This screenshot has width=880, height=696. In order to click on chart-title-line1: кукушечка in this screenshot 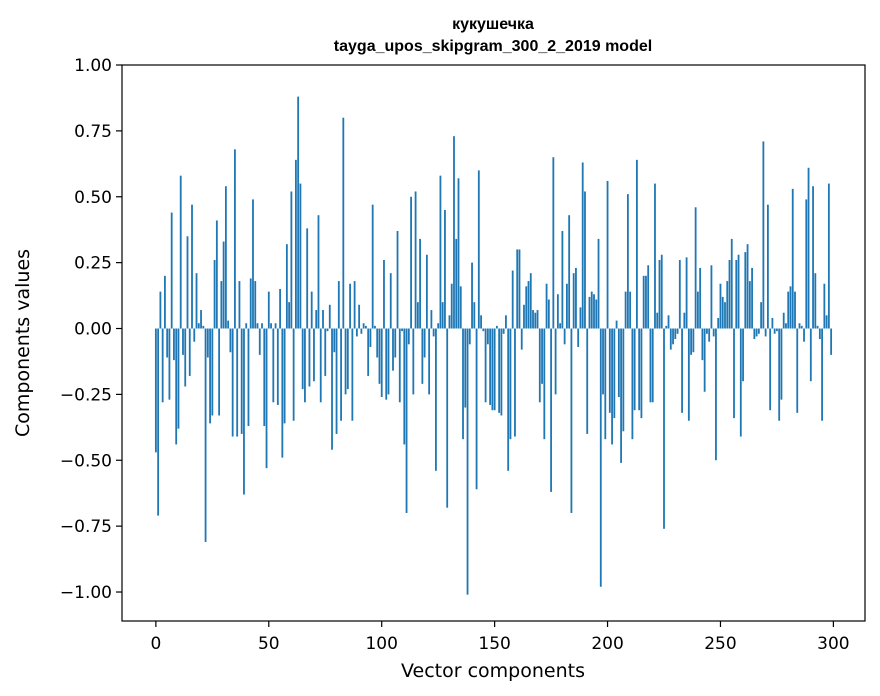, I will do `click(493, 24)`.